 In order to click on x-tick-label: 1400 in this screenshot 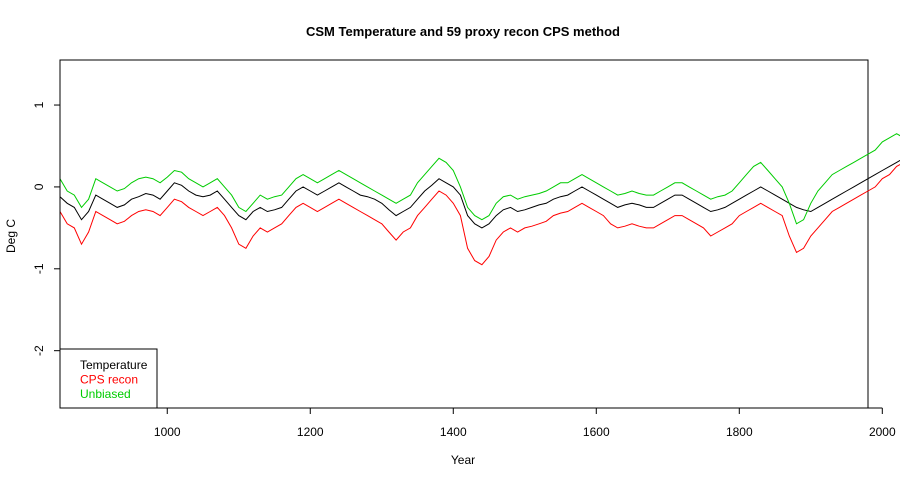, I will do `click(453, 432)`.